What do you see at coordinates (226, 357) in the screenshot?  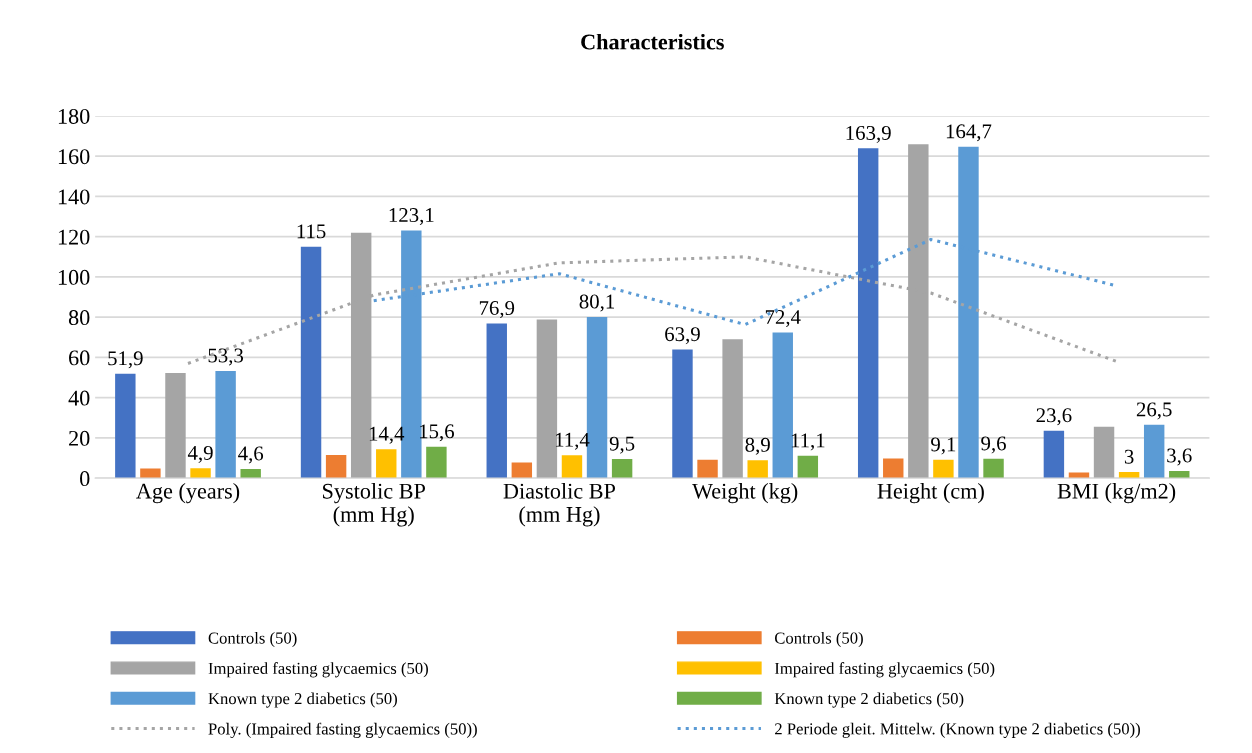 I see `data-label: 53,3` at bounding box center [226, 357].